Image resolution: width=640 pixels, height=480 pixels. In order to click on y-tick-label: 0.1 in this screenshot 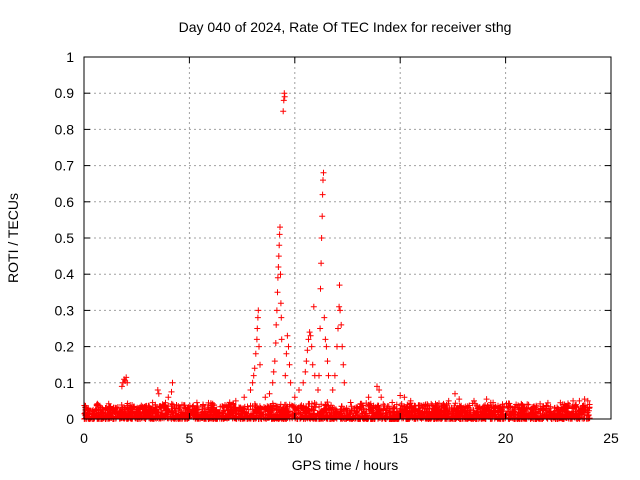, I will do `click(65, 383)`.